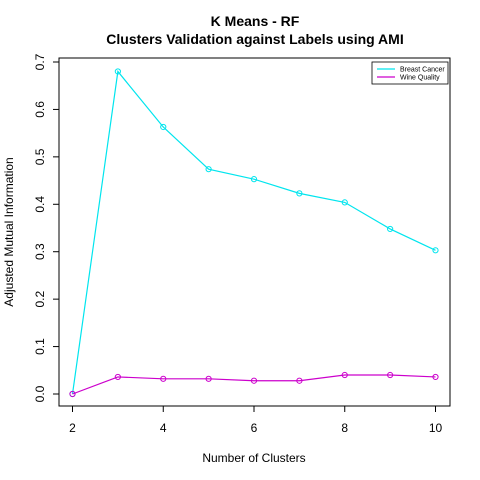  What do you see at coordinates (163, 428) in the screenshot?
I see `x-tick-label: 4` at bounding box center [163, 428].